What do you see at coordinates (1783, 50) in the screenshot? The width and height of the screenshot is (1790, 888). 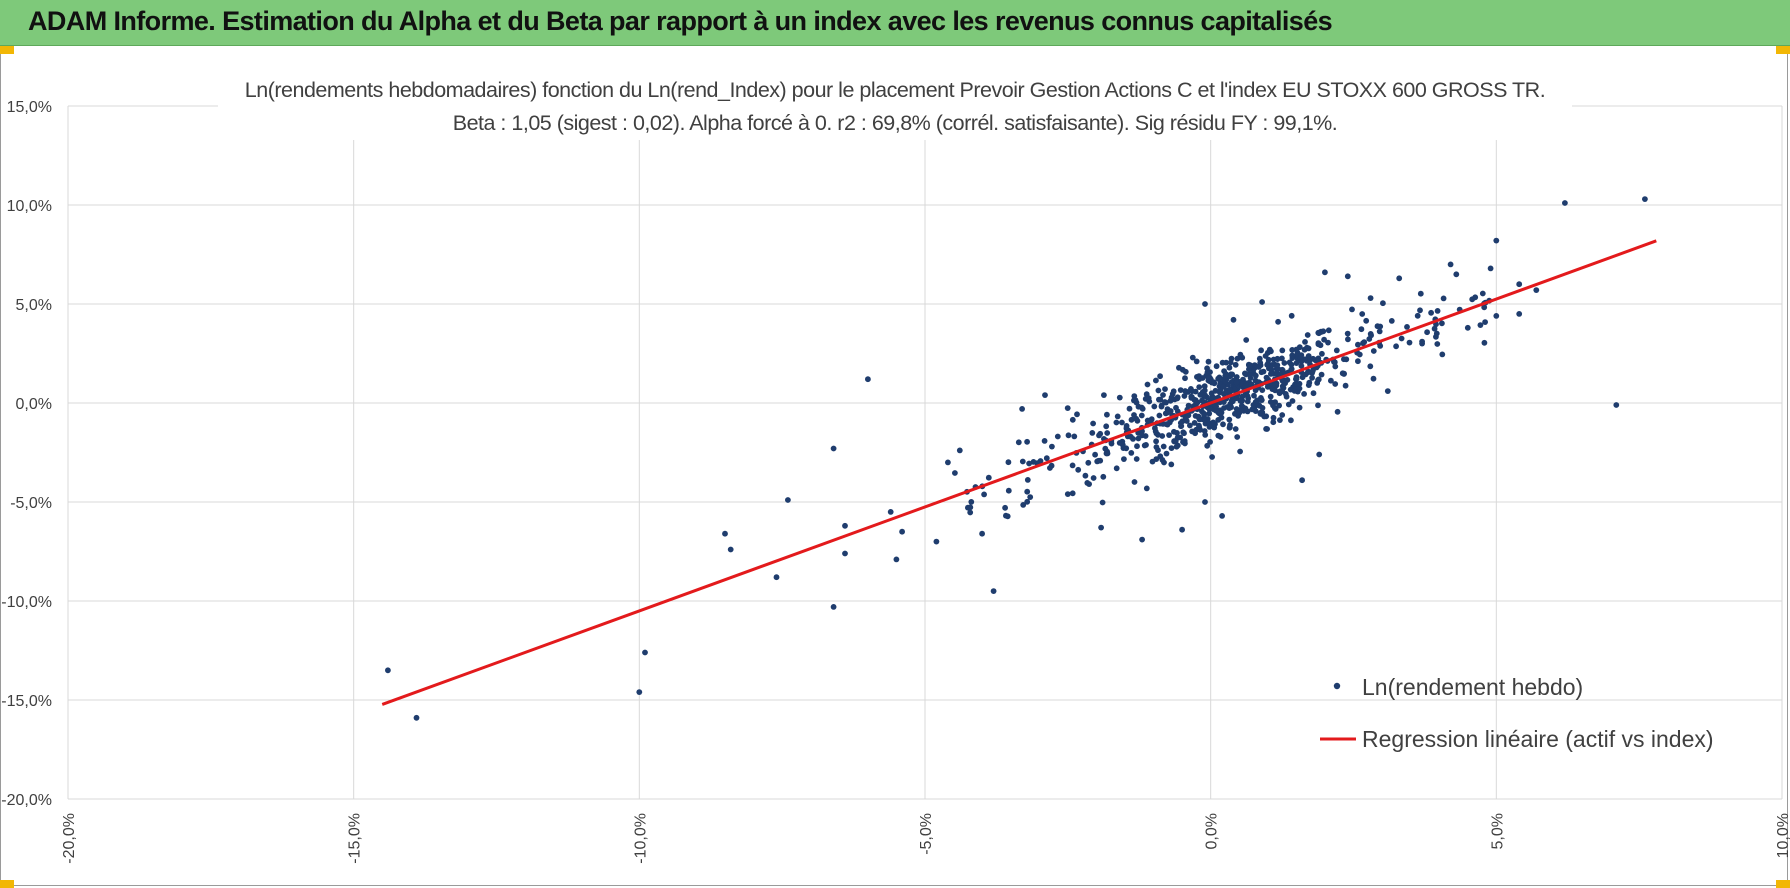 I see `corner-accent-top-right` at bounding box center [1783, 50].